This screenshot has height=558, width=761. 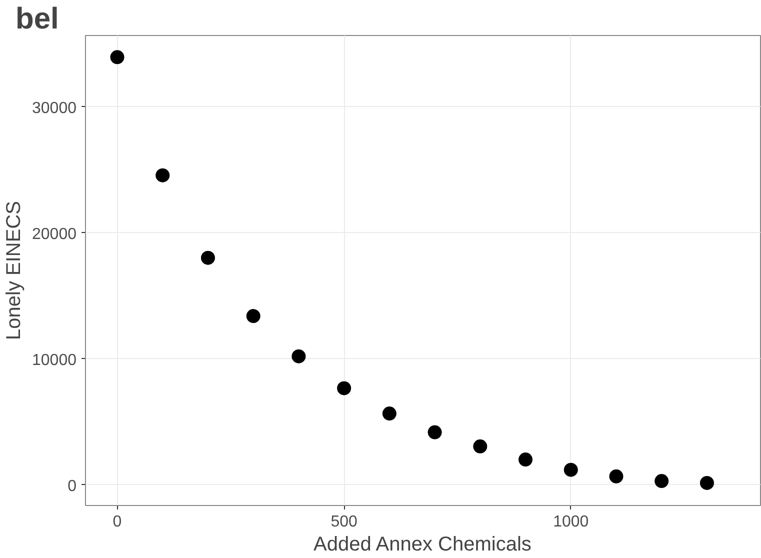 What do you see at coordinates (422, 545) in the screenshot?
I see `x-axis-title: Added Annex Chemicals` at bounding box center [422, 545].